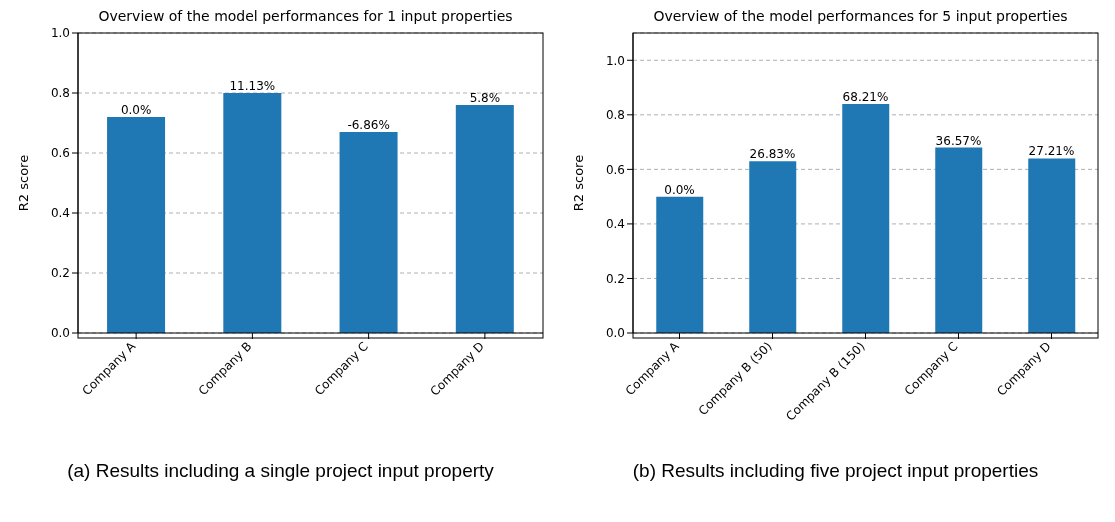 The height and width of the screenshot is (522, 1115). I want to click on annotation: 36.57%, so click(958, 140).